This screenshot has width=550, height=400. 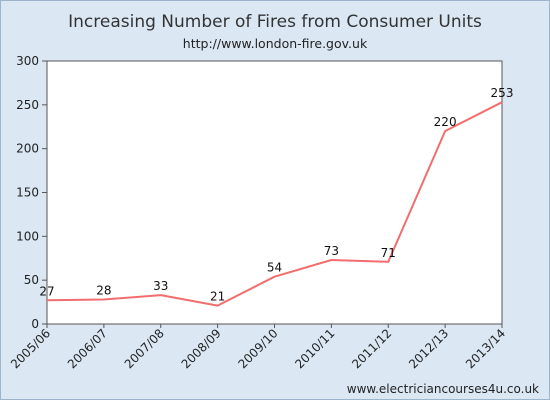 What do you see at coordinates (502, 93) in the screenshot?
I see `data-label: 253` at bounding box center [502, 93].